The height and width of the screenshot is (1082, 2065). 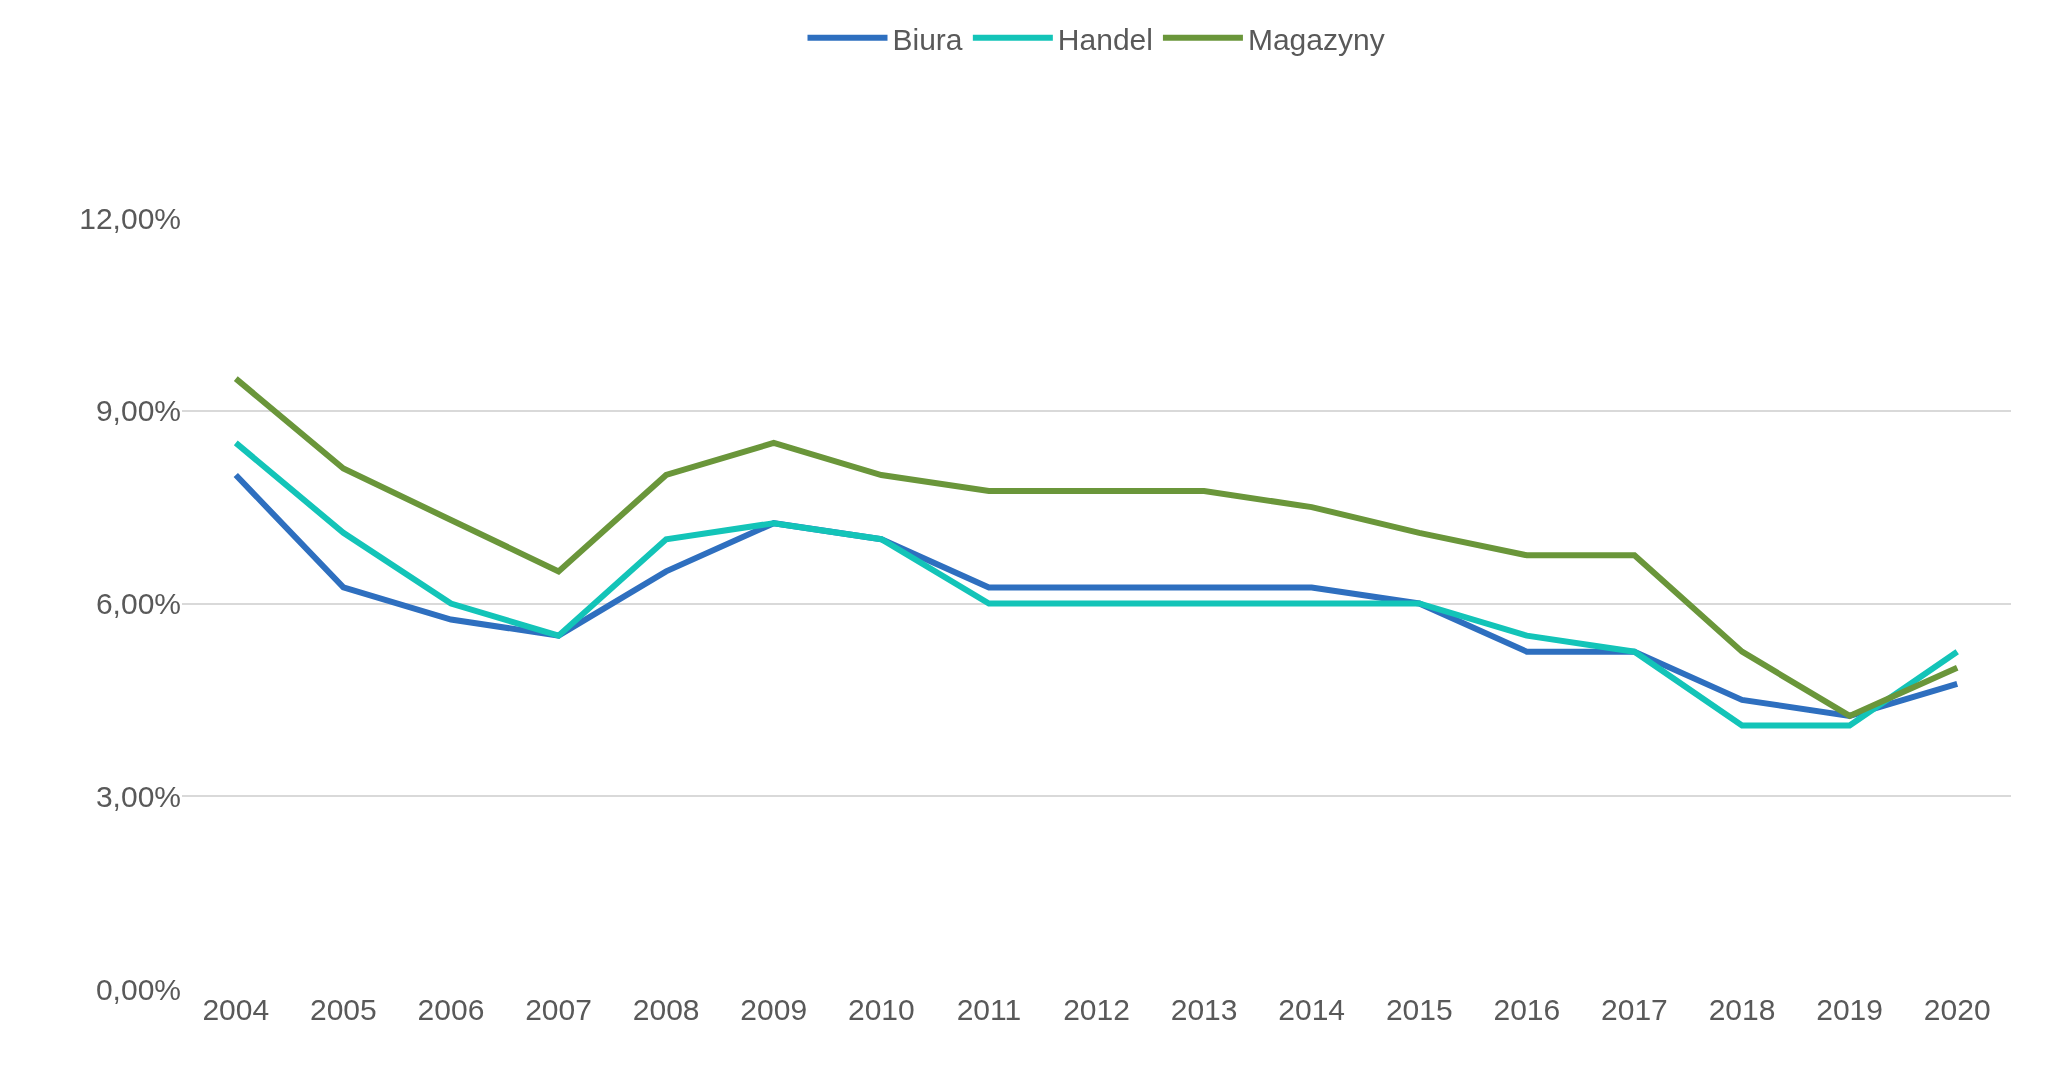 I want to click on x-tick-label: 2015, so click(x=1419, y=1009).